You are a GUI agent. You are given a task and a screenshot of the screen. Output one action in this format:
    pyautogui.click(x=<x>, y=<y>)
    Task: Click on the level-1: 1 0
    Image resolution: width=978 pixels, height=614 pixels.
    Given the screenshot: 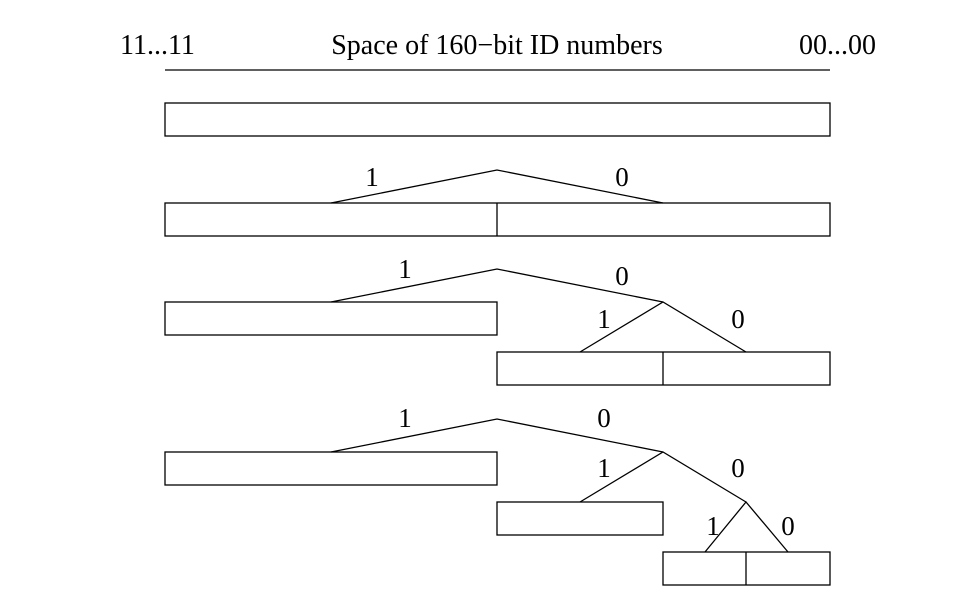 What is the action you would take?
    pyautogui.click(x=497, y=199)
    